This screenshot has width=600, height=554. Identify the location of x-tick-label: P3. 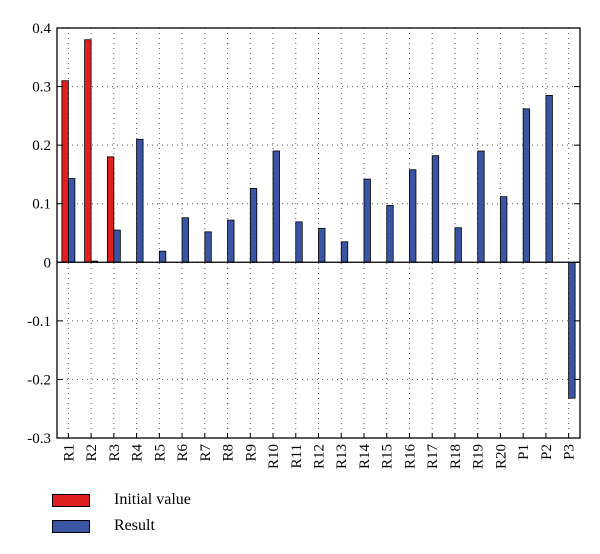
(570, 452).